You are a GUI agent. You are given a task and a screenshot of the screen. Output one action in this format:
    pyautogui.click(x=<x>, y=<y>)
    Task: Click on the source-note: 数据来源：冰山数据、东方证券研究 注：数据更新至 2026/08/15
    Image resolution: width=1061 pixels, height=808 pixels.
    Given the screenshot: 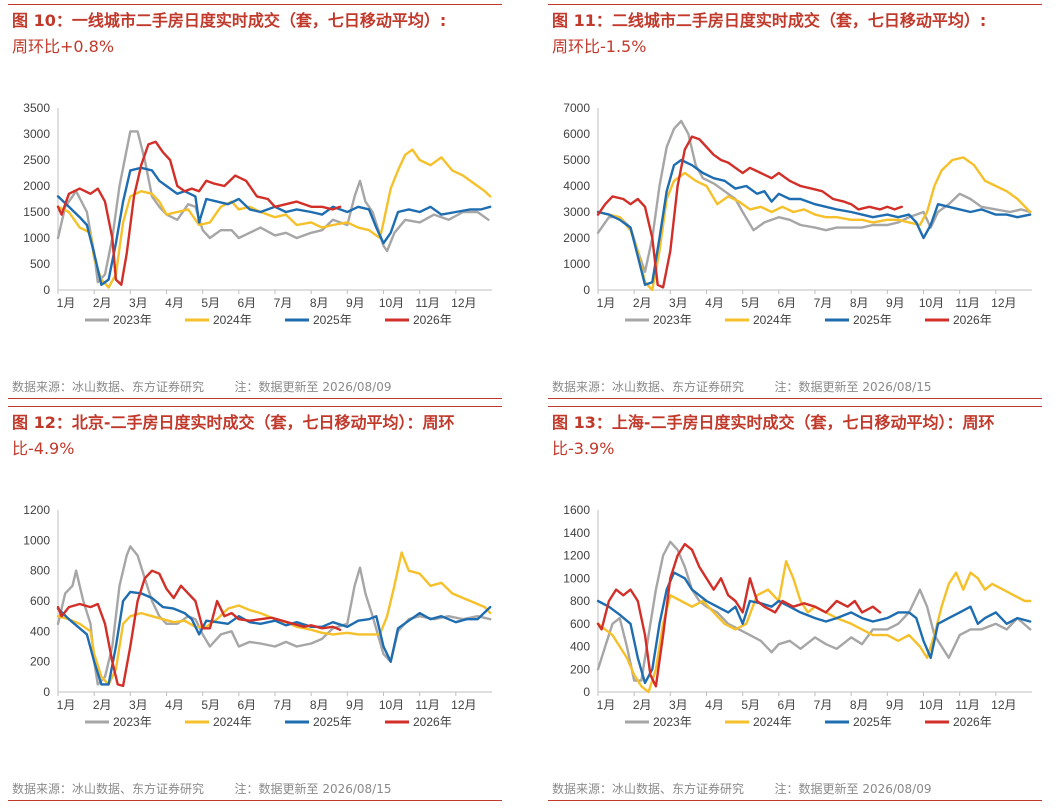 What is the action you would take?
    pyautogui.click(x=202, y=789)
    